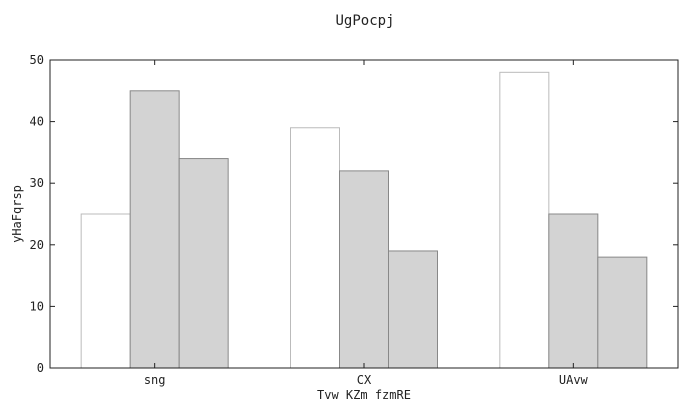  What do you see at coordinates (37, 245) in the screenshot?
I see `y-tick-label: 20` at bounding box center [37, 245].